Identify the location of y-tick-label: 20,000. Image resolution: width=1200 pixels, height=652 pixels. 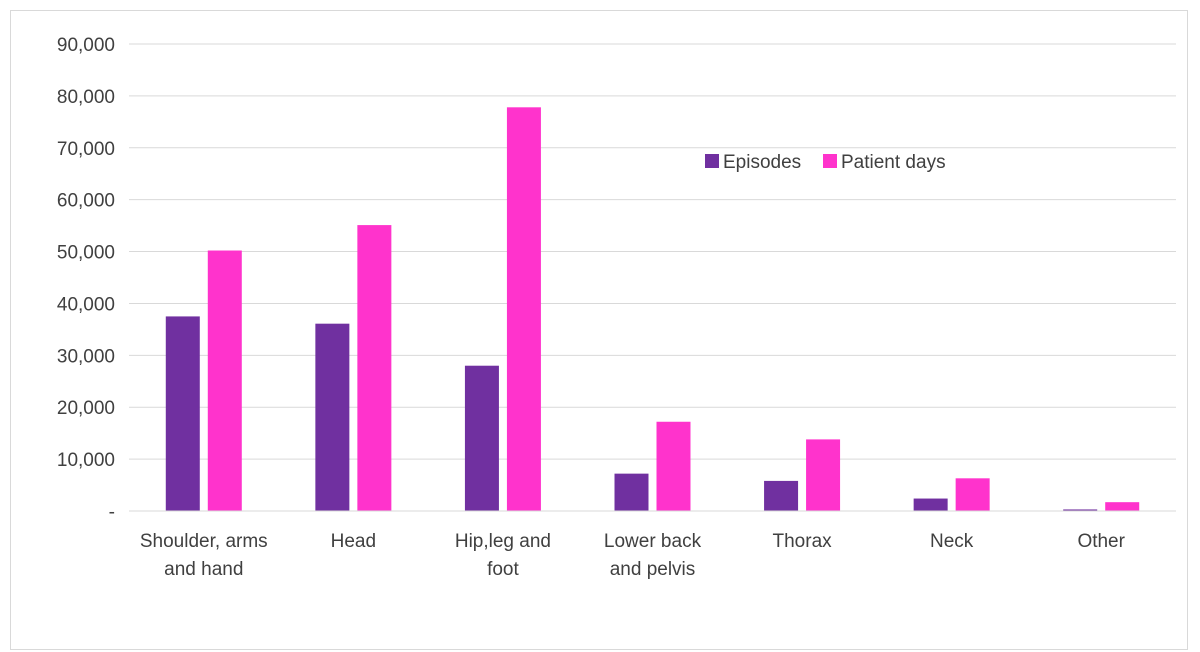
(86, 408).